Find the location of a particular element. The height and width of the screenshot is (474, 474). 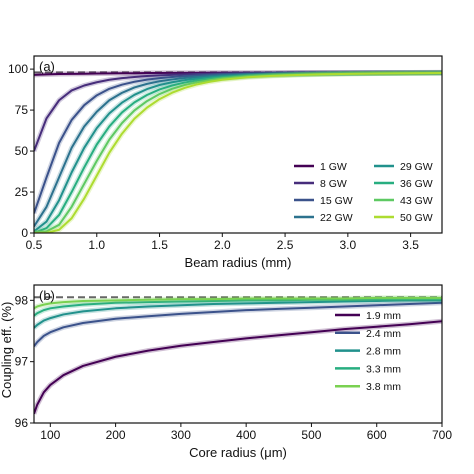

legend-entry: 2.8 mm is located at coordinates (383, 352).